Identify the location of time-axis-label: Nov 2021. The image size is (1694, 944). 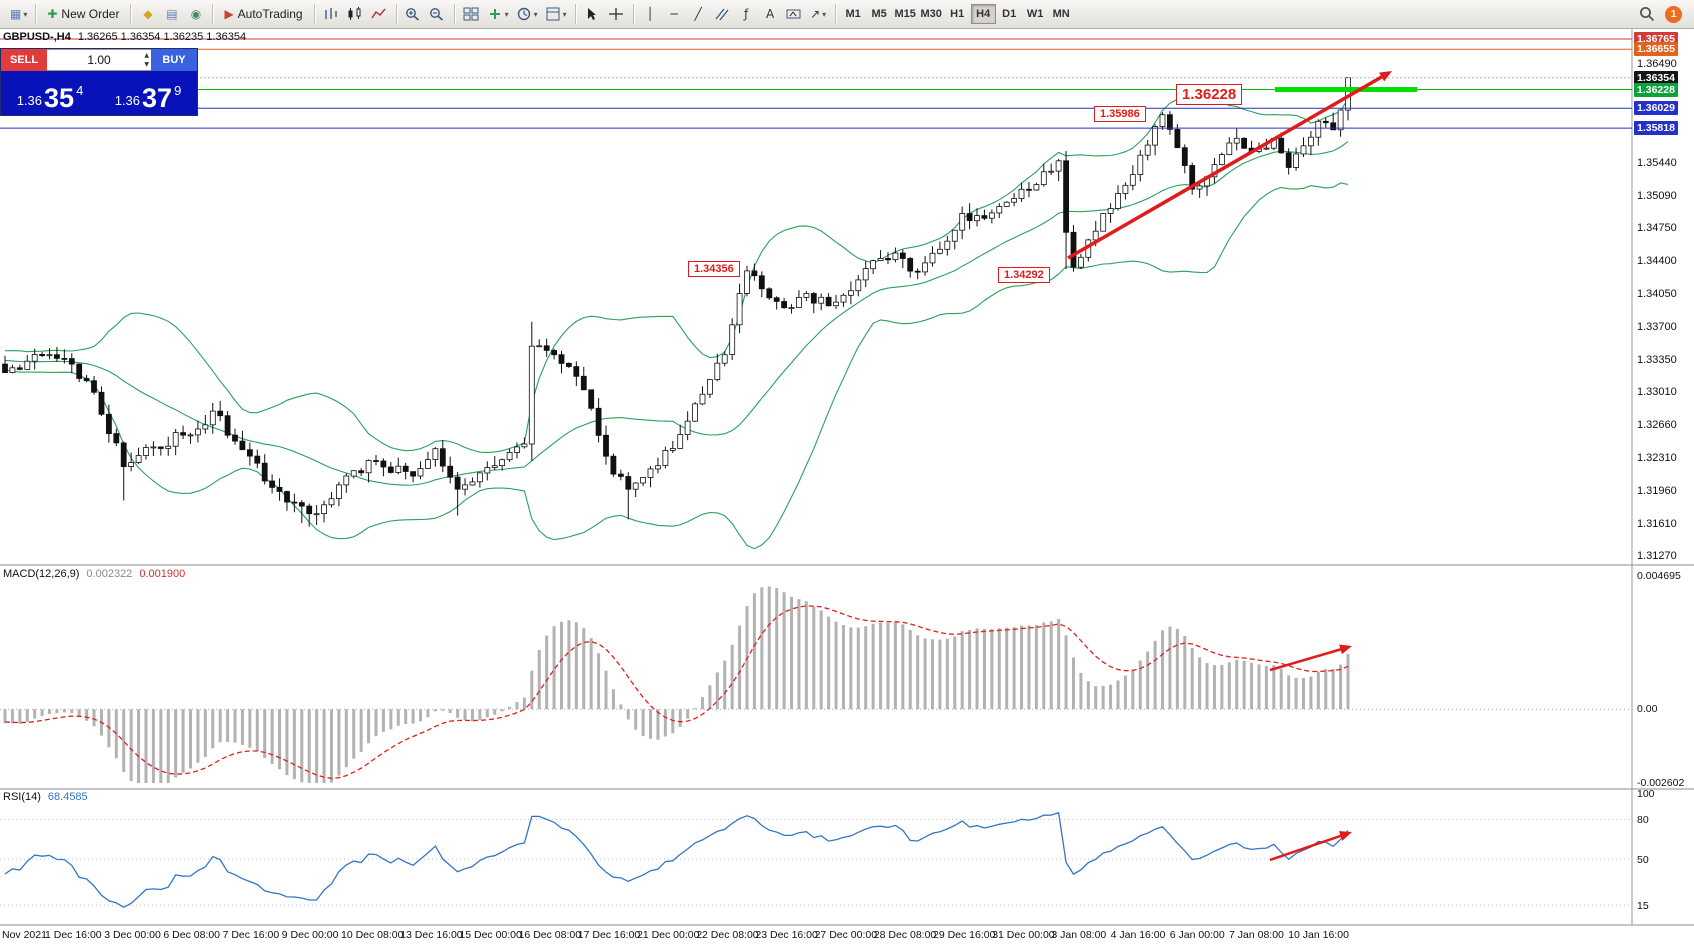
(24, 935).